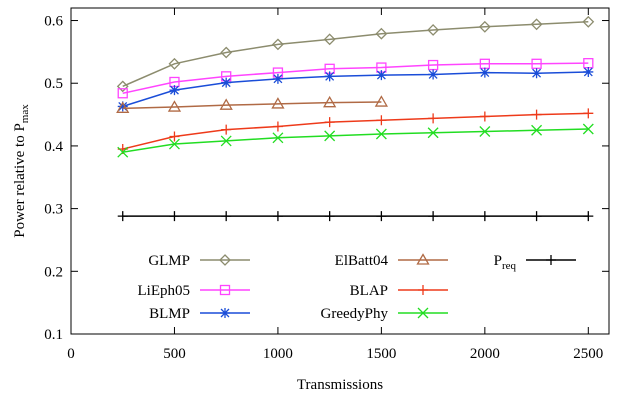 The height and width of the screenshot is (393, 627). I want to click on x-tick-label: 500, so click(174, 354).